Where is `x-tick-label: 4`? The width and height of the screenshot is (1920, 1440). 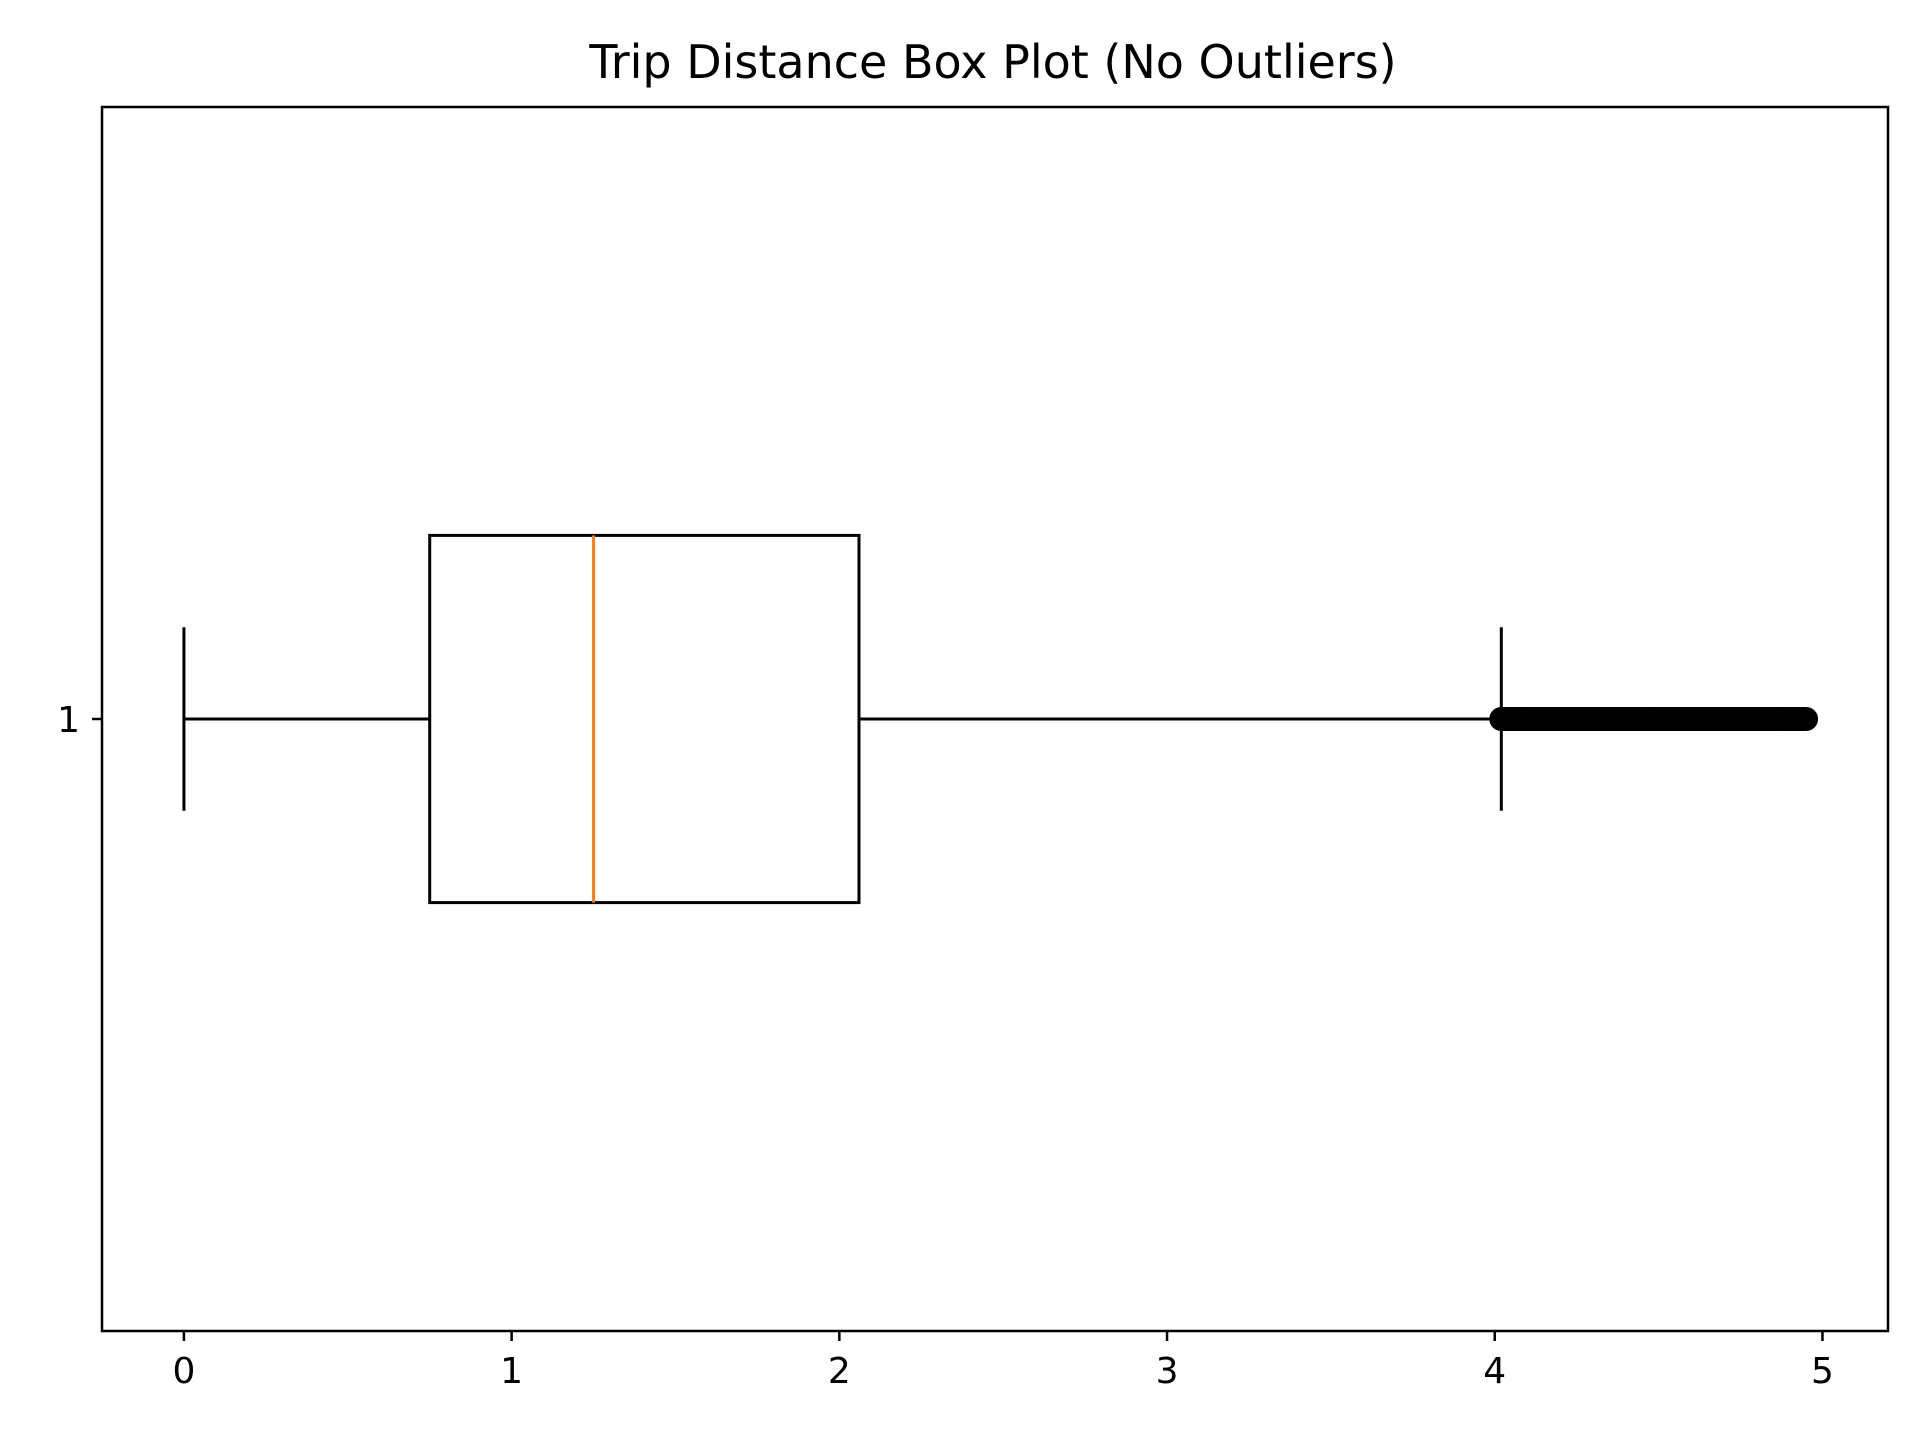
x-tick-label: 4 is located at coordinates (1494, 1371).